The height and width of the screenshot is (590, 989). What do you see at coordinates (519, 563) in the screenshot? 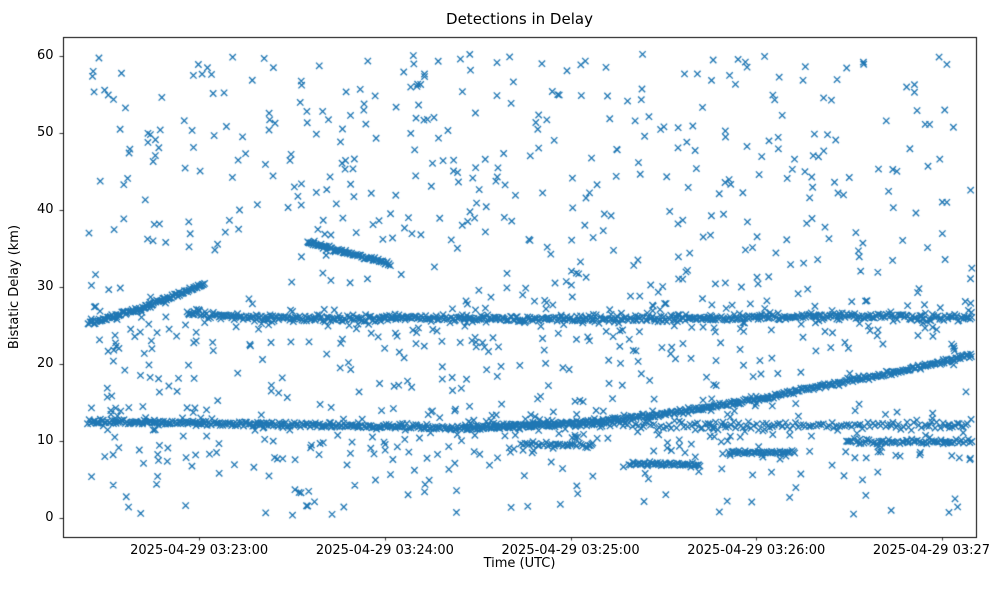
I see `x-axis-label: Time (UTC)` at bounding box center [519, 563].